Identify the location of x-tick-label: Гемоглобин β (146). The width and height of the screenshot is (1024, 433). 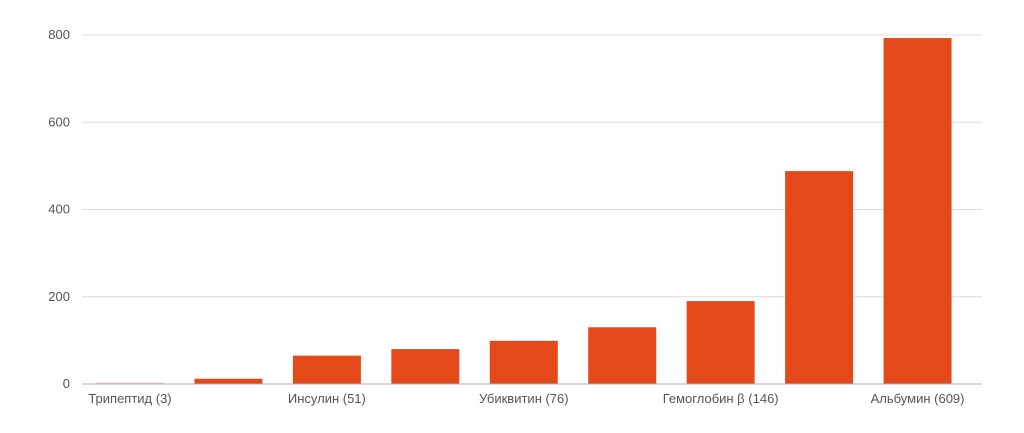
(721, 398).